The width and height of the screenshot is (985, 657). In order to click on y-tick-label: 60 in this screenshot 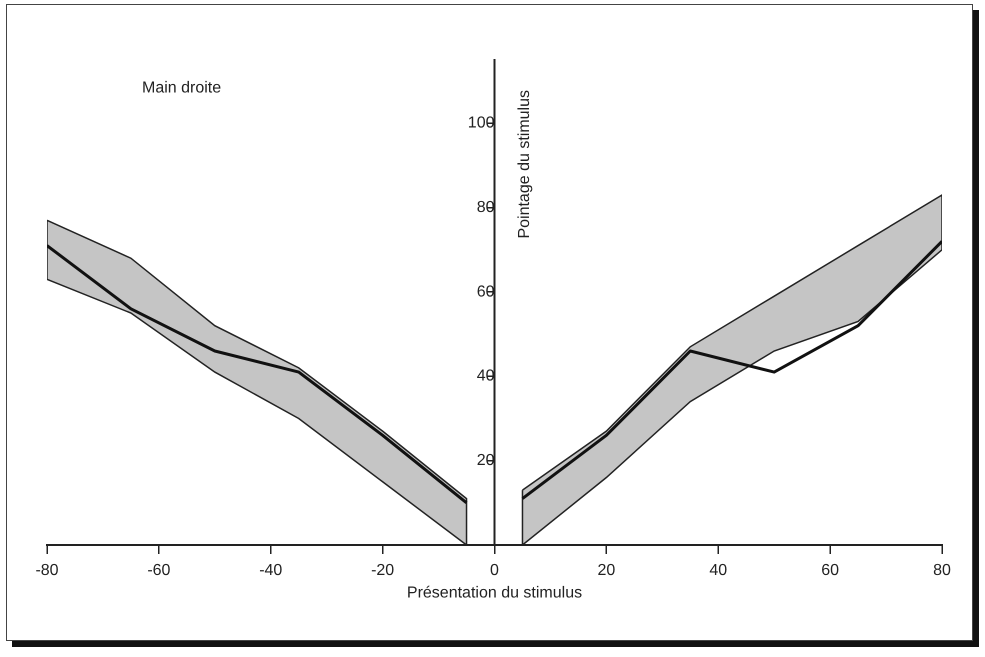, I will do `click(485, 291)`.